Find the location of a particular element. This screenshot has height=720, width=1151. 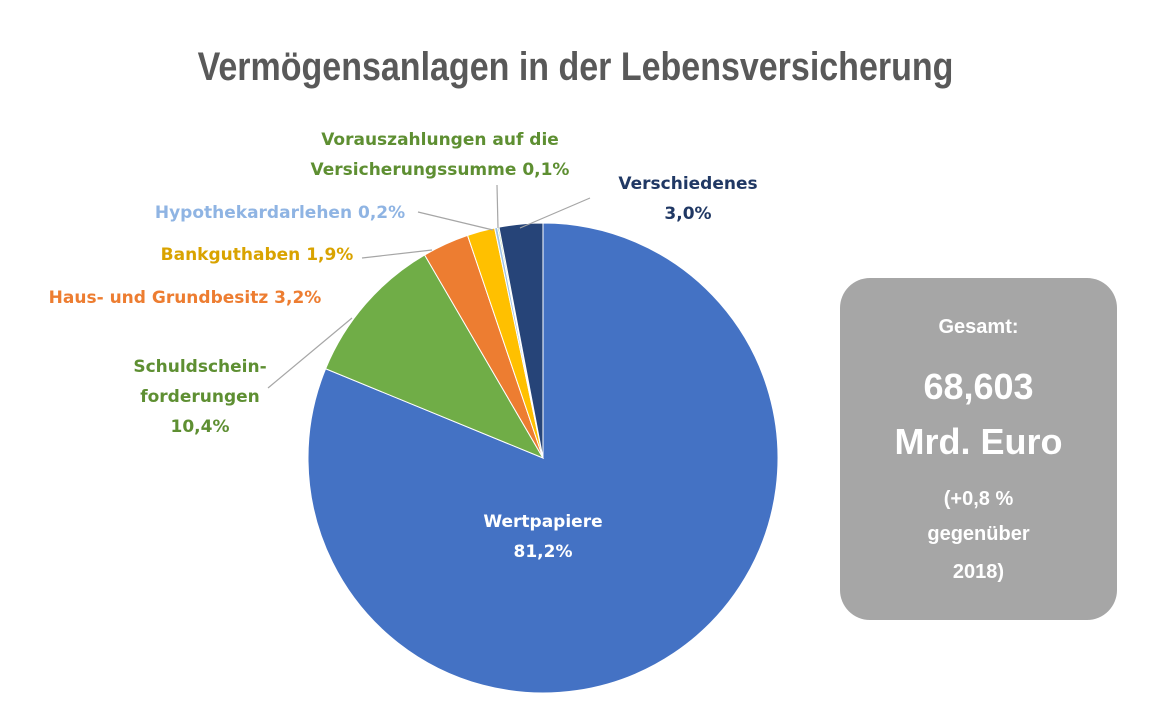

slice-label: Wertpapiere 81,2% is located at coordinates (543, 537).